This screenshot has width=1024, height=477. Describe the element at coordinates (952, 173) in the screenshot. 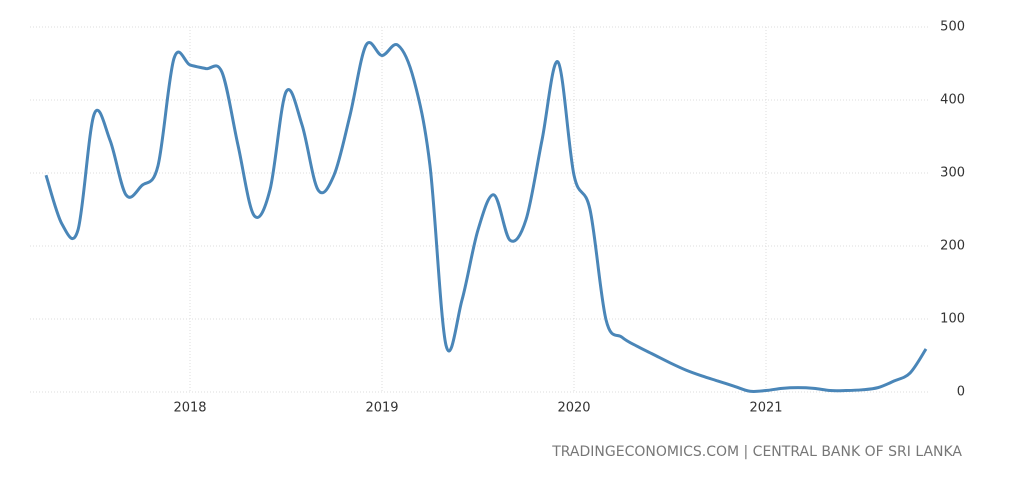

I see `y-tick-label: 300` at that location.